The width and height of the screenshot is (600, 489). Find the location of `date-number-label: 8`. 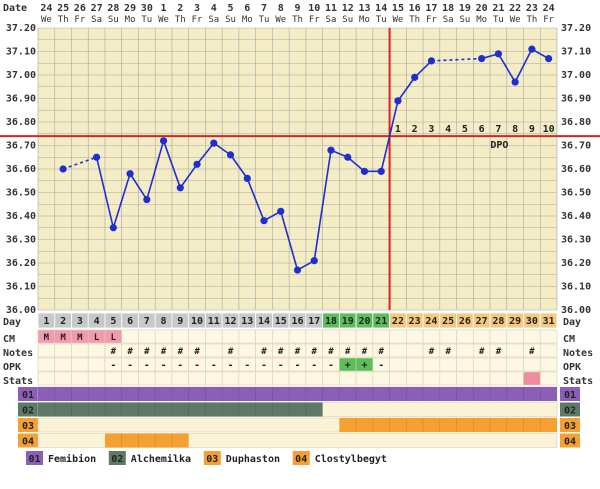

date-number-label: 8 is located at coordinates (281, 8).